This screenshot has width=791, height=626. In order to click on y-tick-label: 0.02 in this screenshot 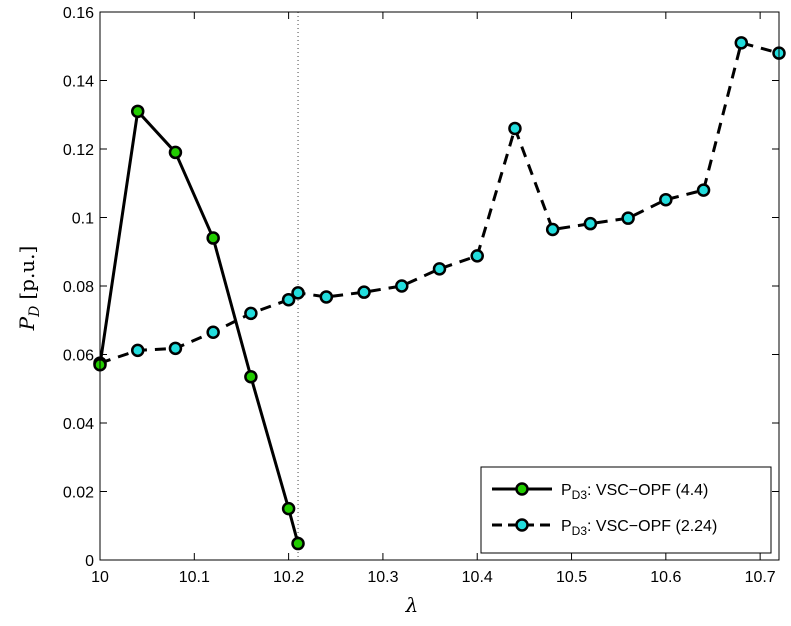, I will do `click(78, 493)`.